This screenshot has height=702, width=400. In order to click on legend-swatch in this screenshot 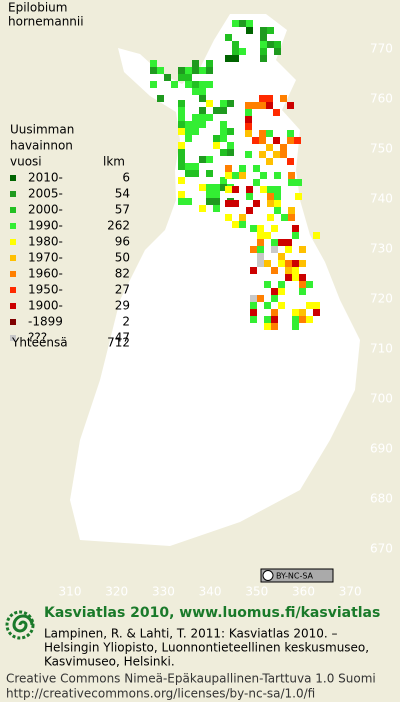, I will do `click(13, 194)`.